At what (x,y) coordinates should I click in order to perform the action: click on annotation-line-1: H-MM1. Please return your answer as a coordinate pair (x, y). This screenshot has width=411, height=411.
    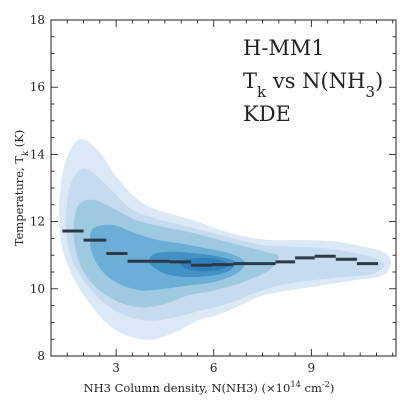
    Looking at the image, I should click on (284, 48).